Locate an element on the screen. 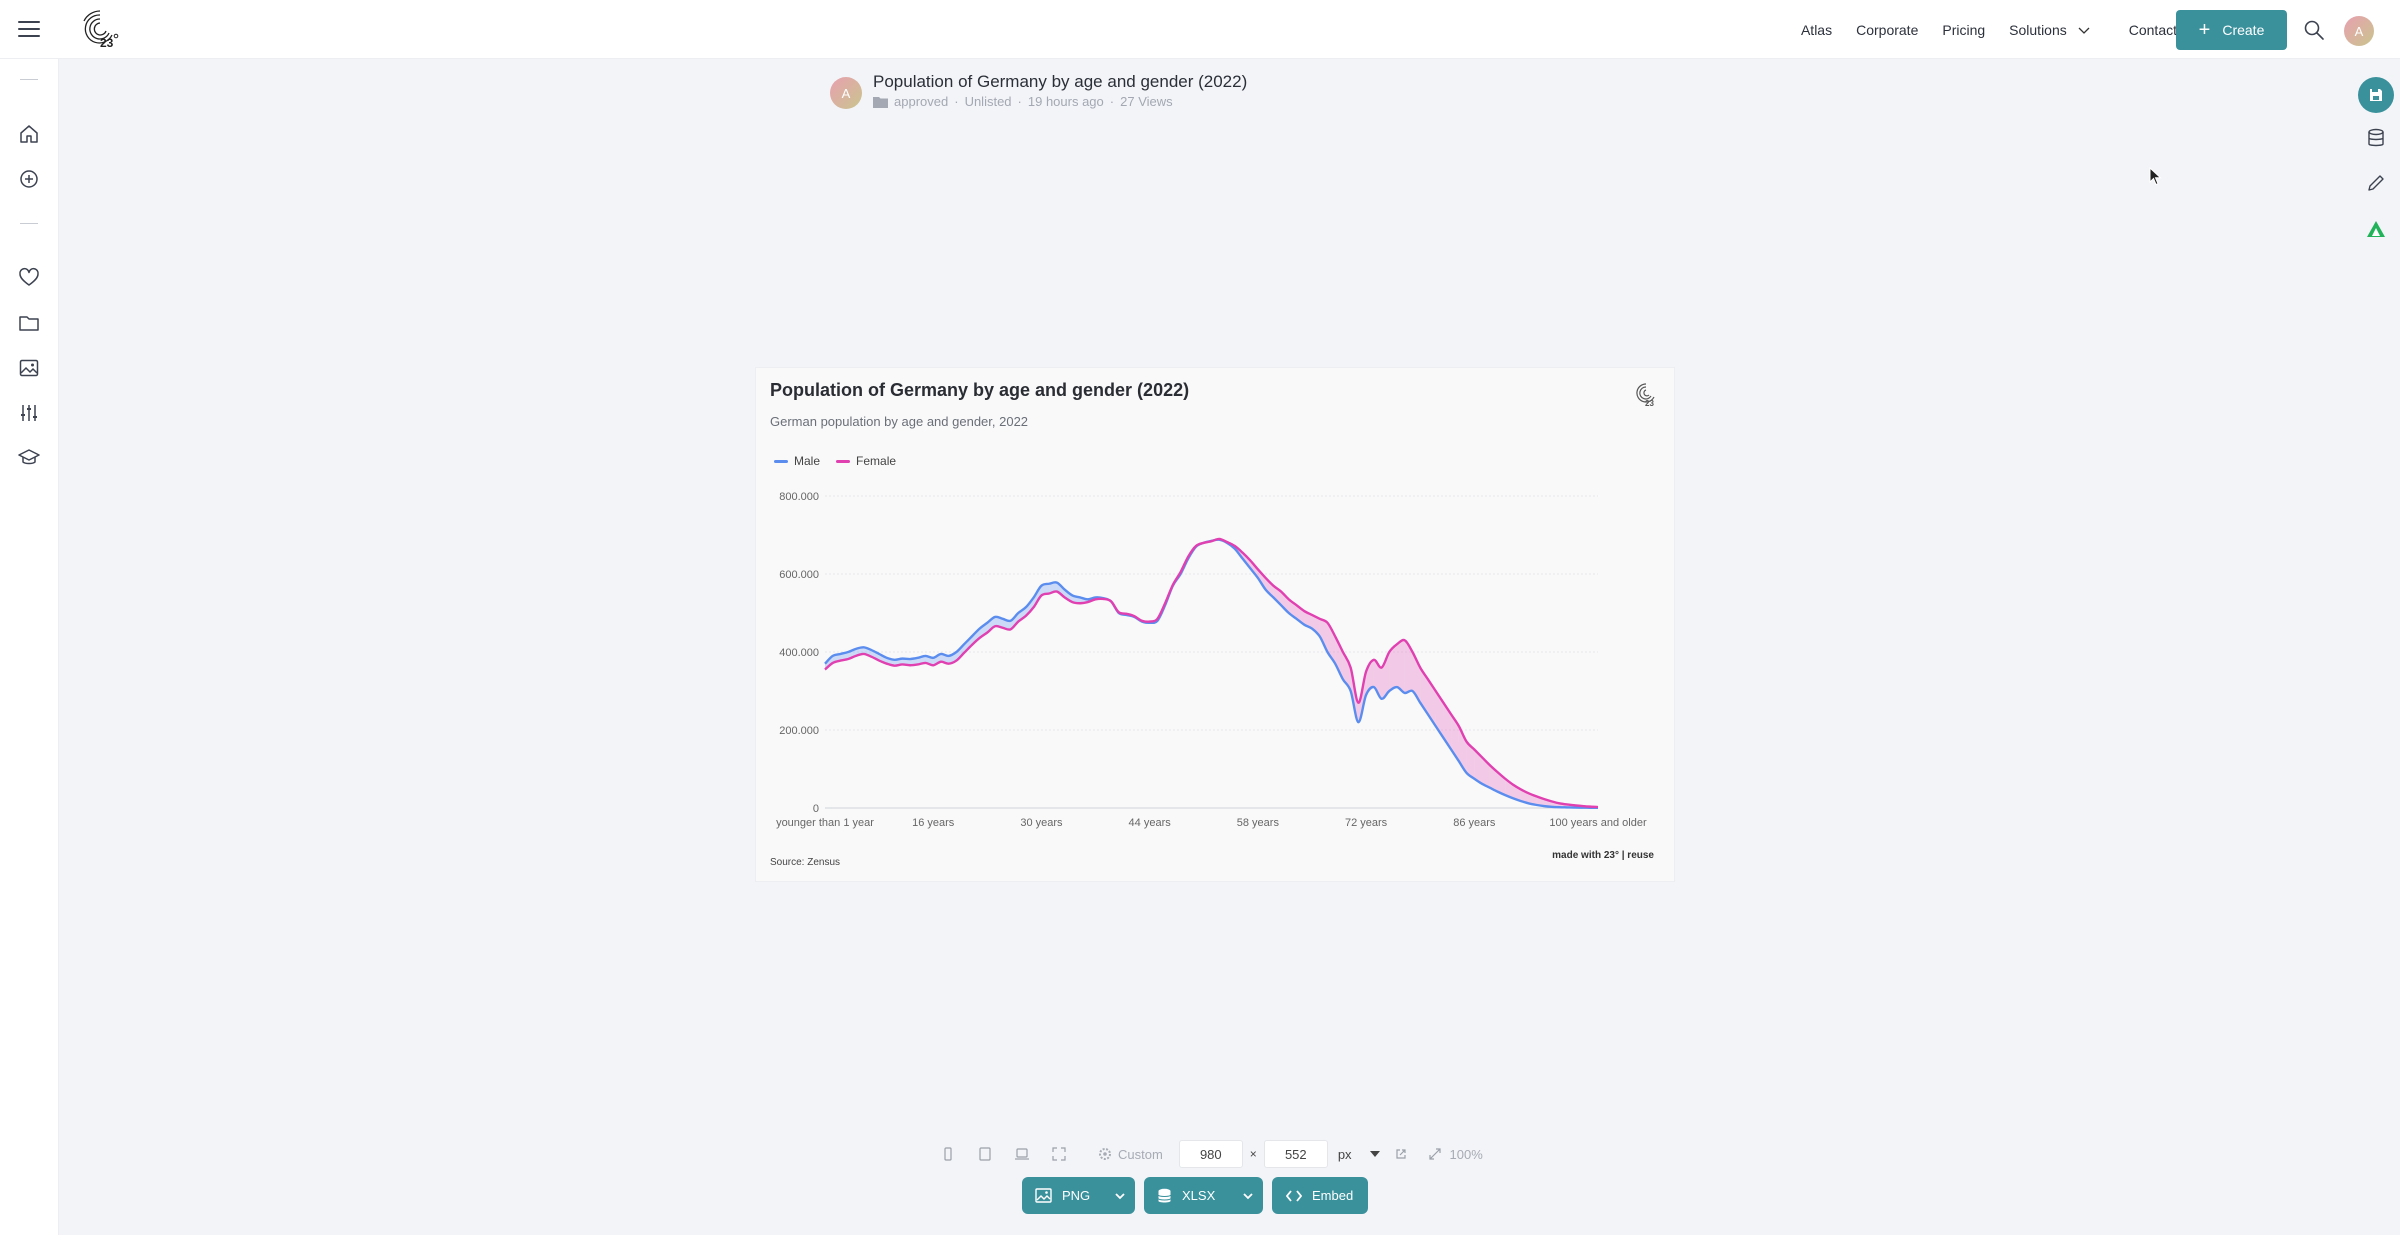  preset-selector: Custom is located at coordinates (1130, 1154).